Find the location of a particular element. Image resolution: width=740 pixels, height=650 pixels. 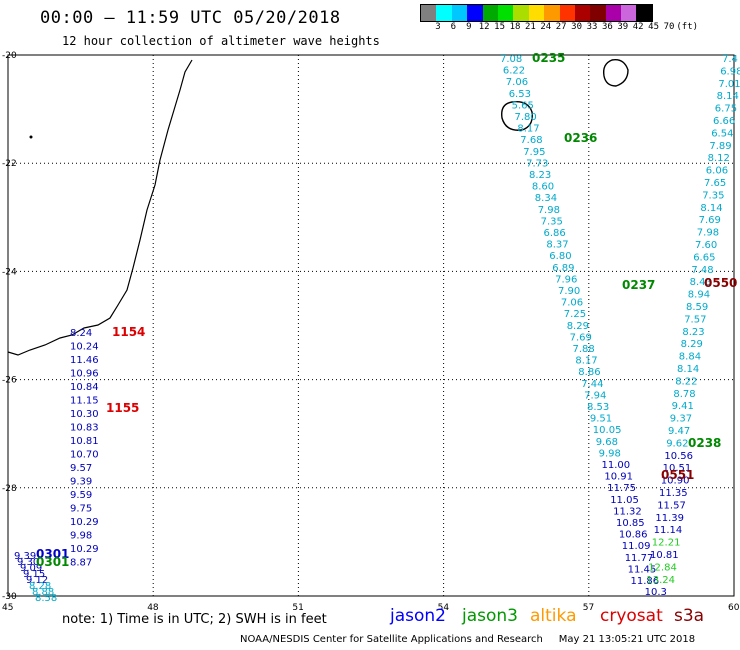

pass-time-label: 0550 is located at coordinates (720, 283).